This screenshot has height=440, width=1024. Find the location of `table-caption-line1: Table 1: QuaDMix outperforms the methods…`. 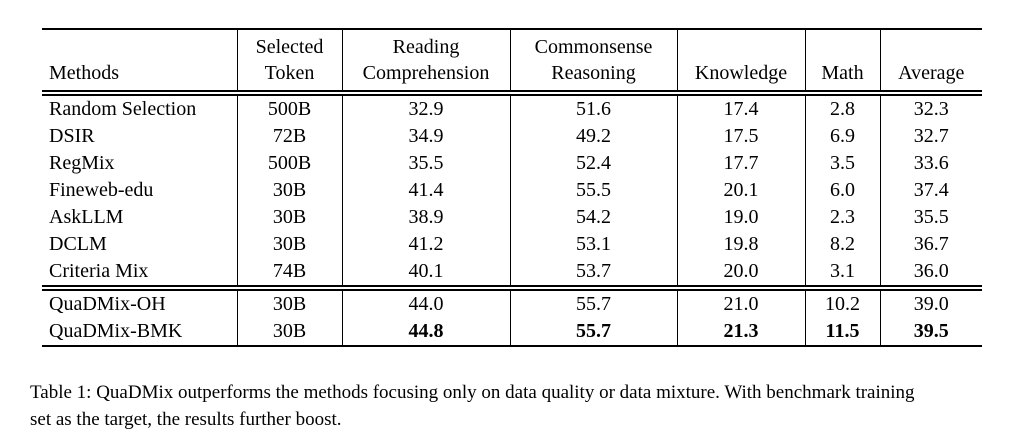

table-caption-line1: Table 1: QuaDMix outperforms the methods… is located at coordinates (472, 392).